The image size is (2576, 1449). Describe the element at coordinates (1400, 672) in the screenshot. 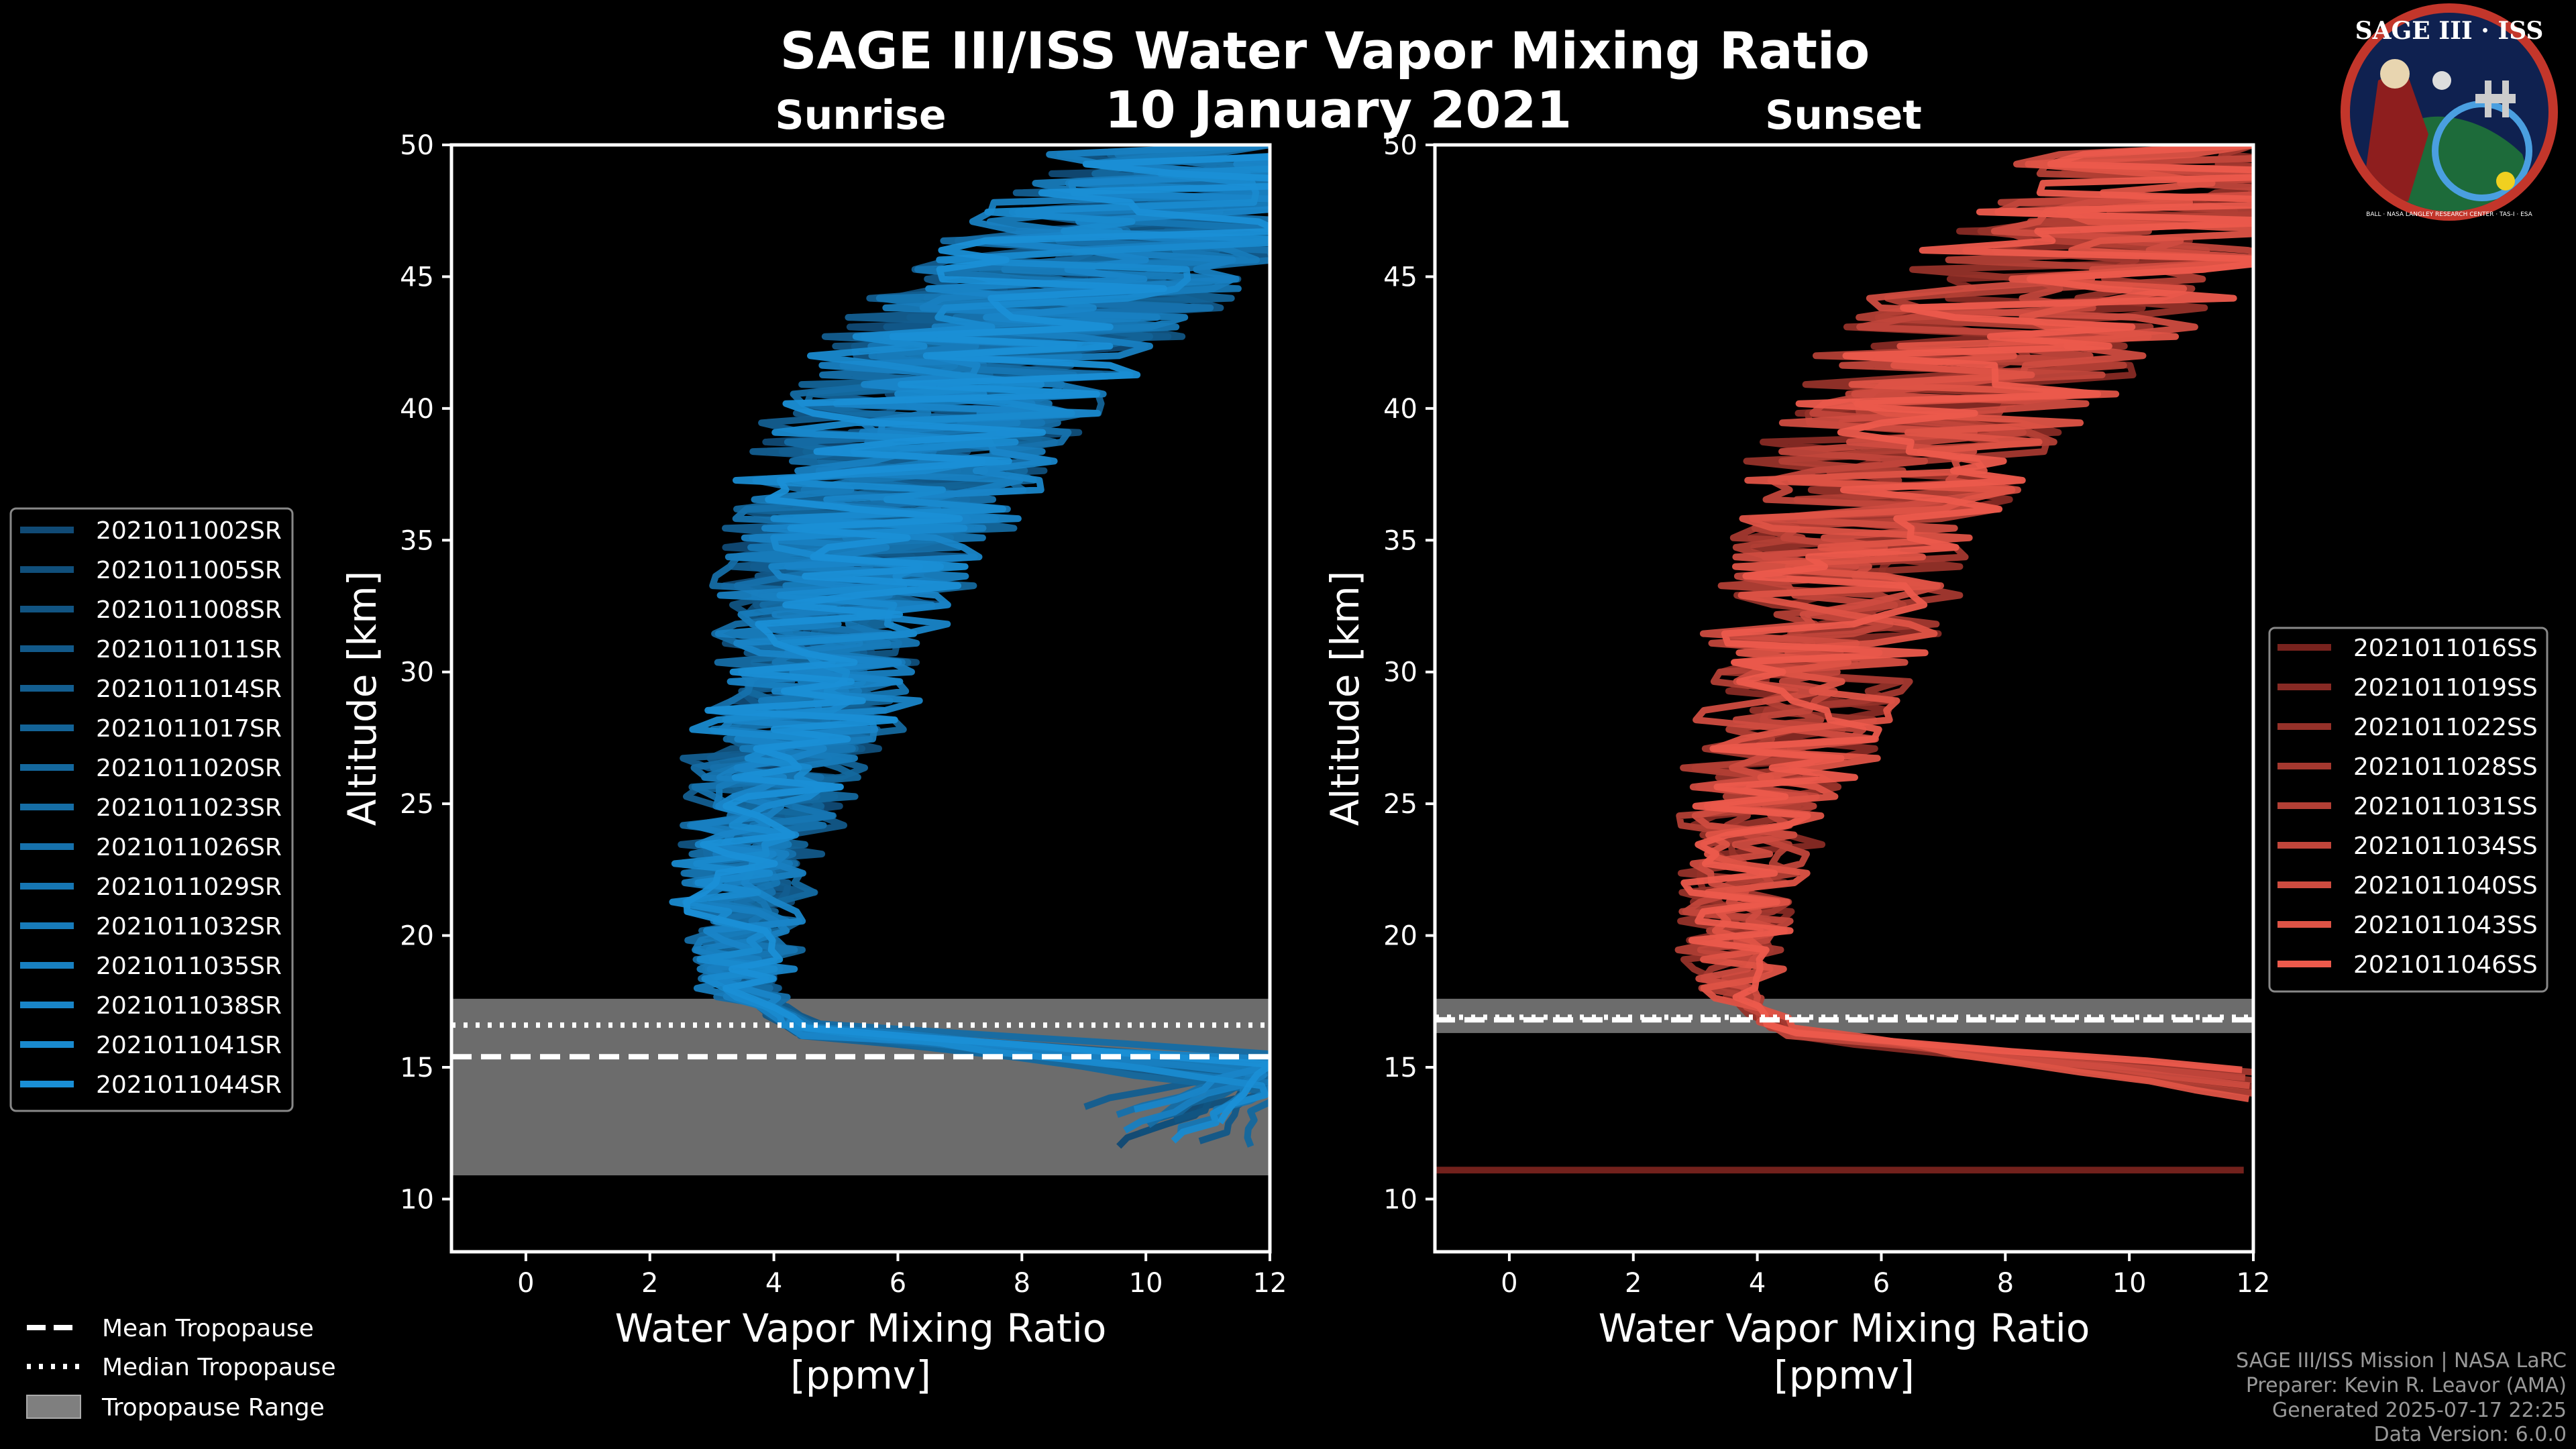

I see `sunset-ytick-label: 30` at that location.